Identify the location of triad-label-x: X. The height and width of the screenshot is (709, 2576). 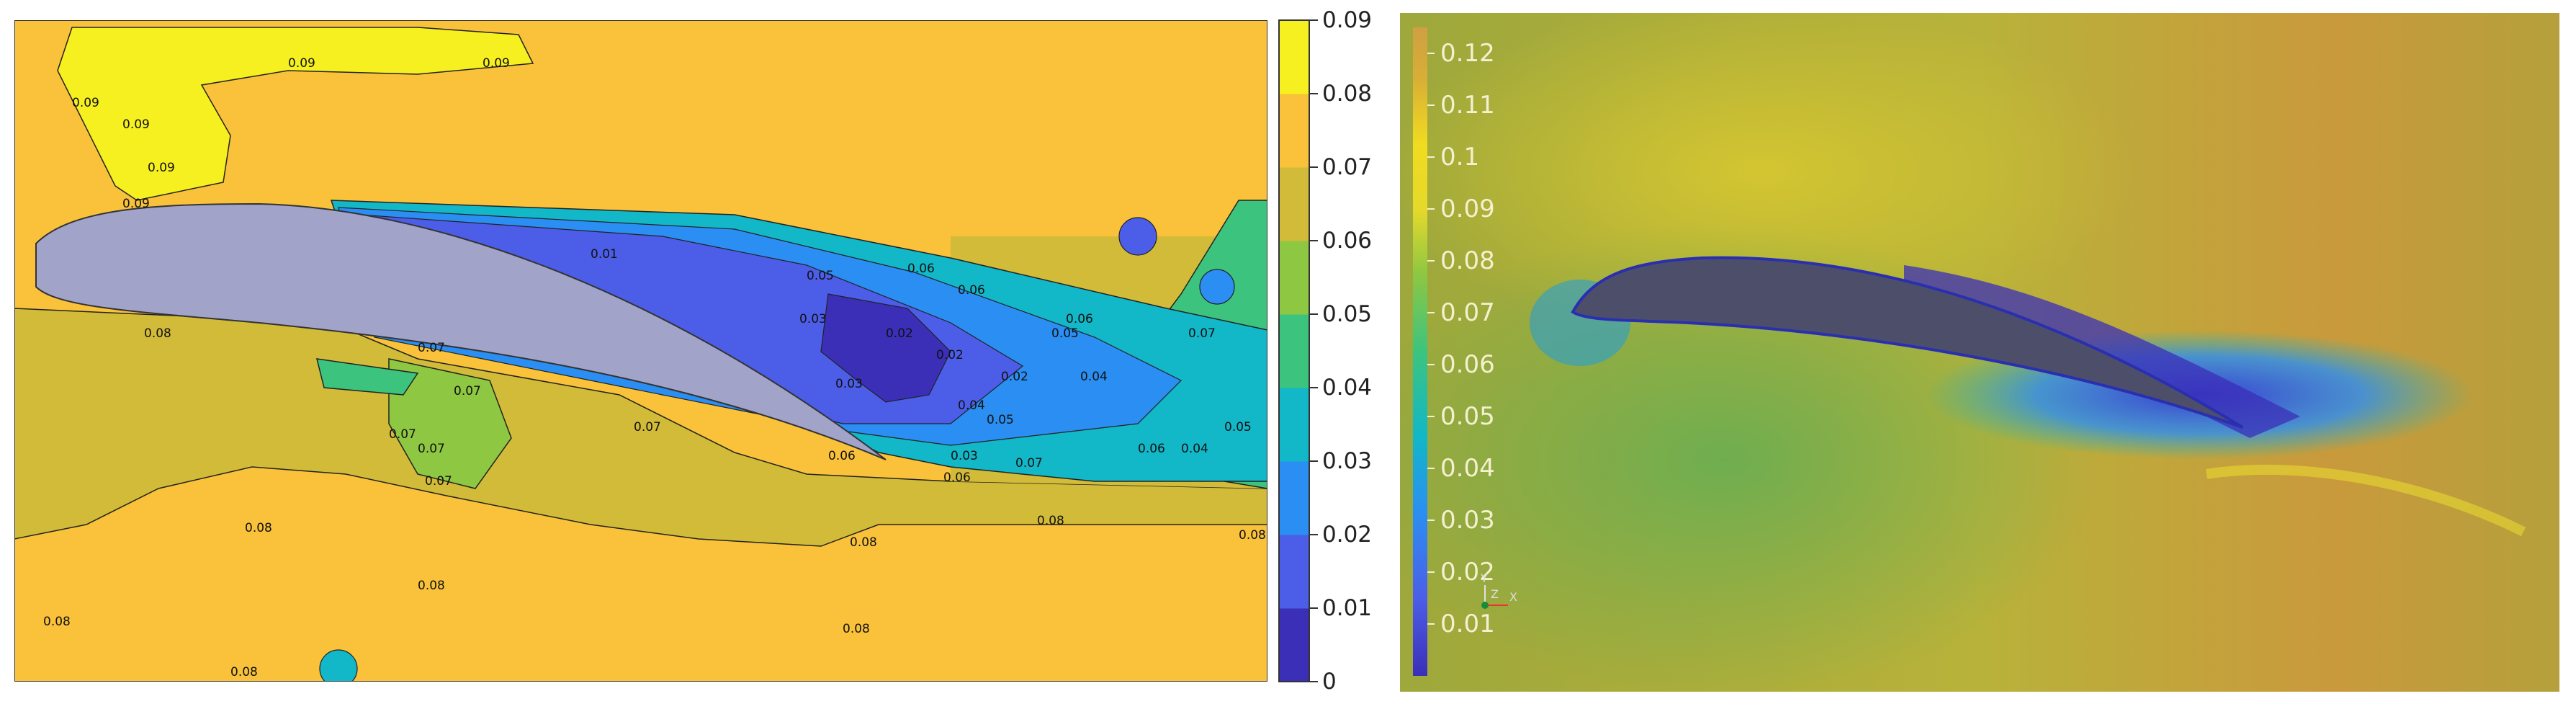
(1513, 597).